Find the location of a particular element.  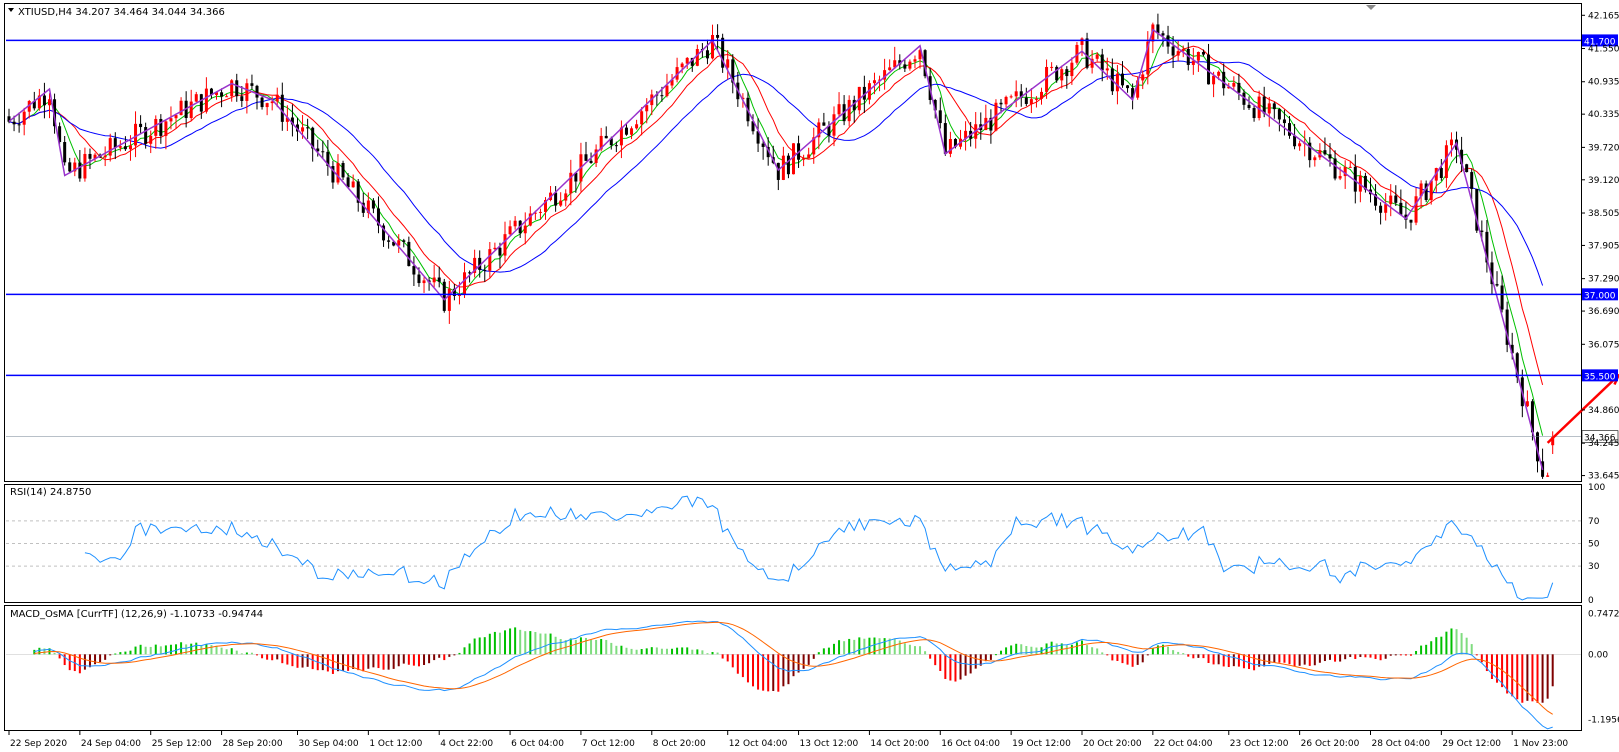

price-y-tick-label: 39.720 is located at coordinates (1603, 148).